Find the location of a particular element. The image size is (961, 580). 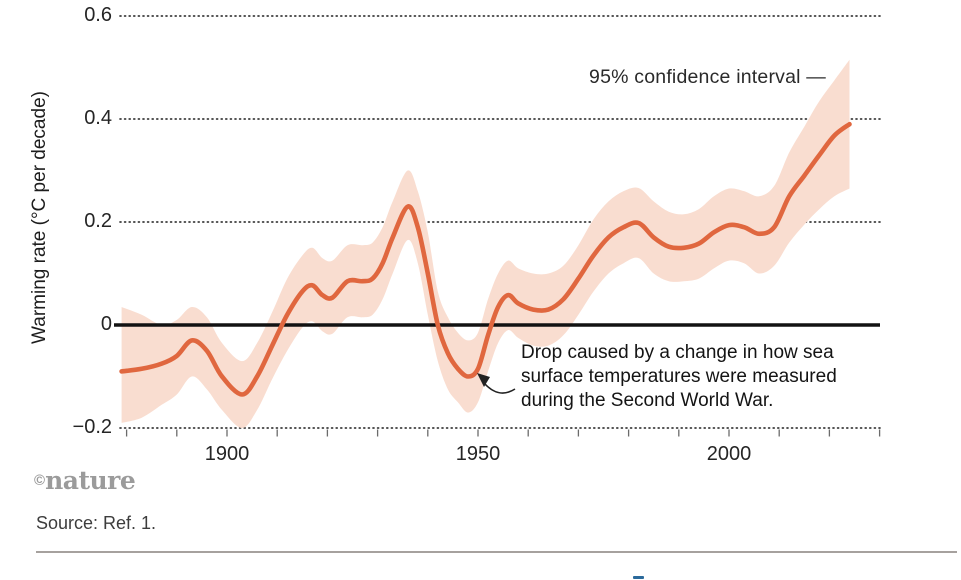

copyright-symbol: © is located at coordinates (40, 480).